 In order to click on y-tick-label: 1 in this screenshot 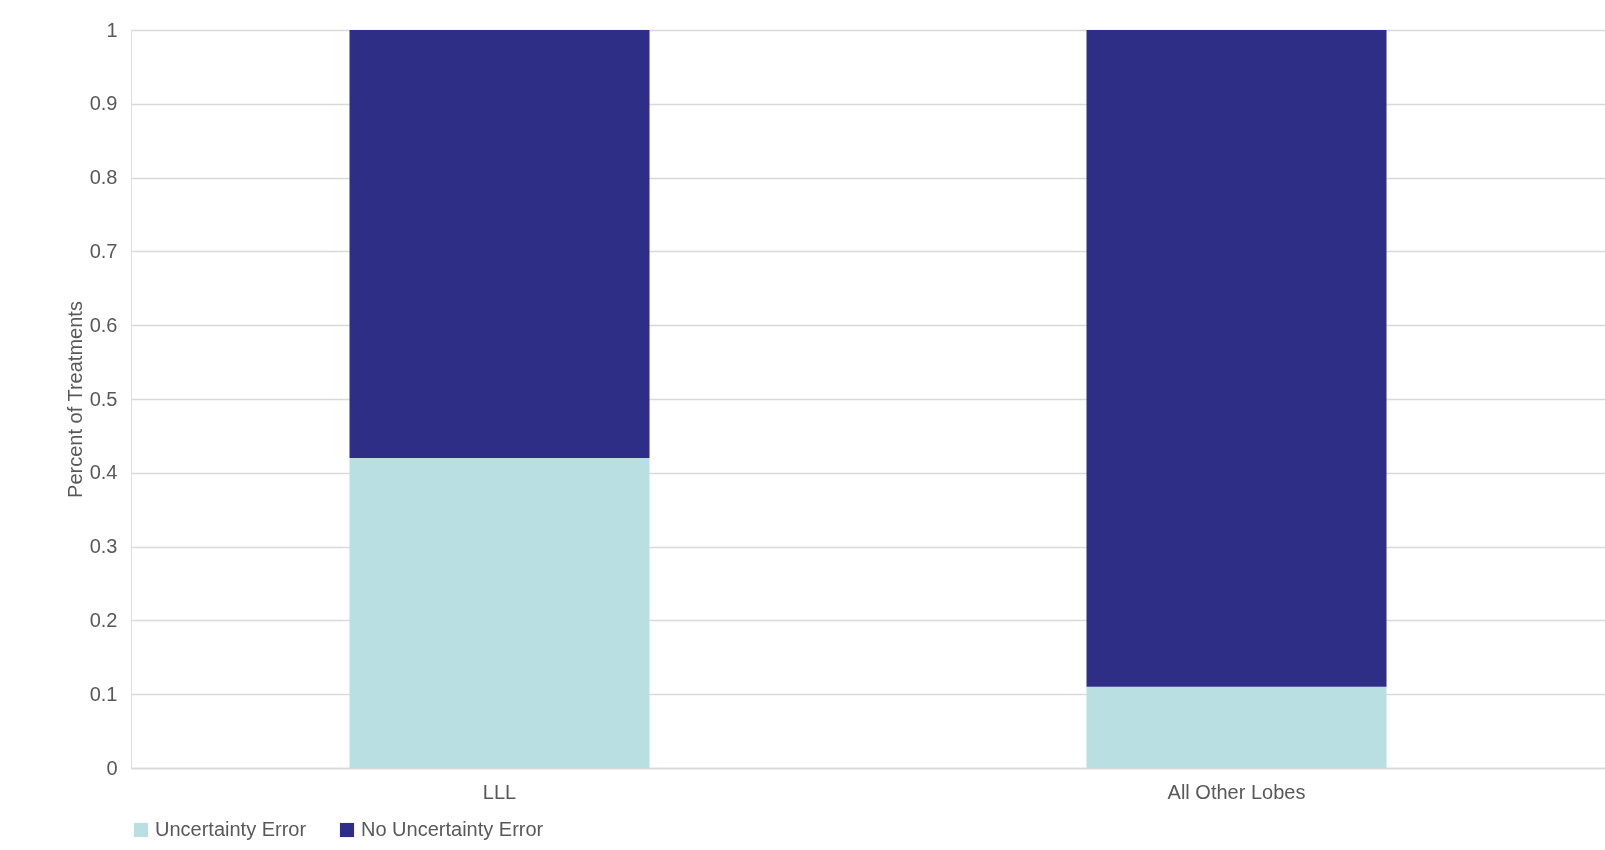, I will do `click(112, 29)`.